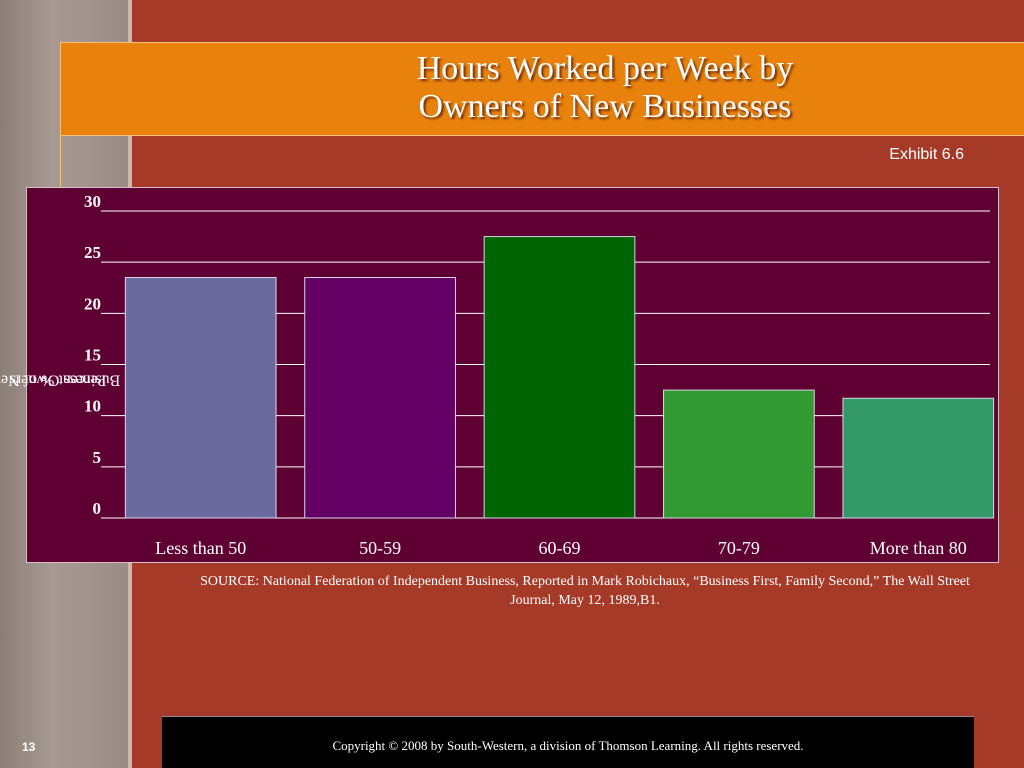  Describe the element at coordinates (739, 548) in the screenshot. I see `x-tick-label-4: 70-79` at that location.